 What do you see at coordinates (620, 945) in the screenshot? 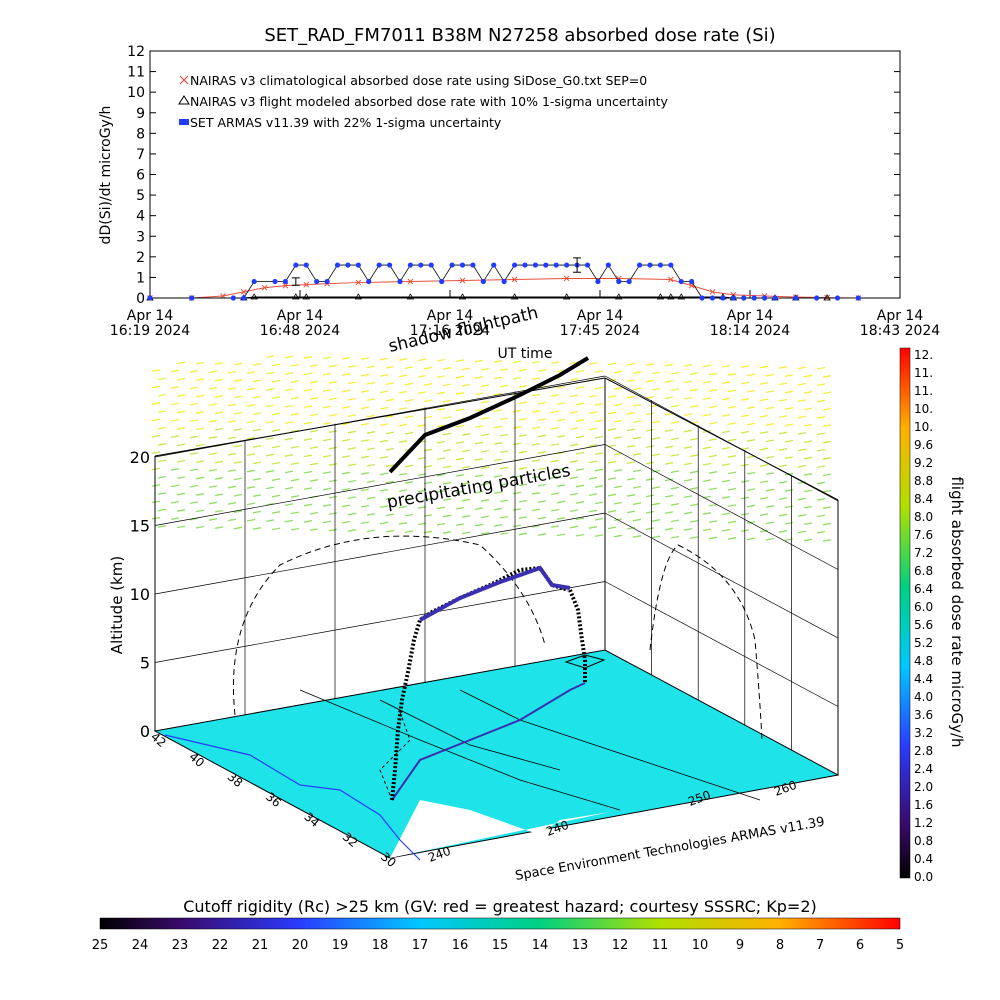
I see `rc-colorbar-tick-label: 12` at bounding box center [620, 945].